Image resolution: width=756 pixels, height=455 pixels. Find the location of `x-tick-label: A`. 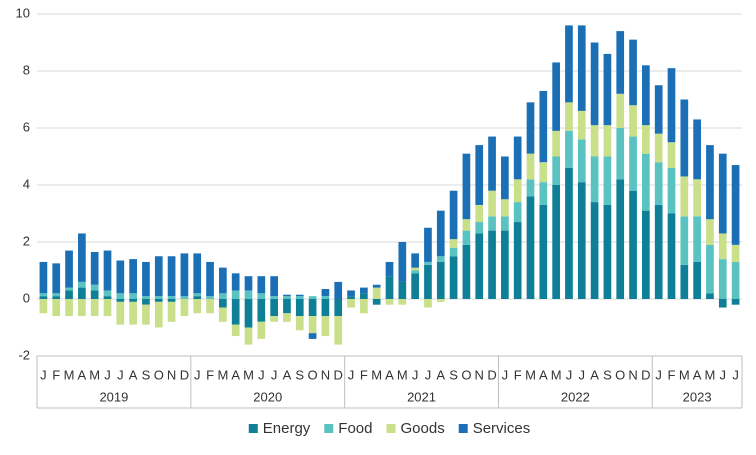

x-tick-label: A is located at coordinates (133, 374).